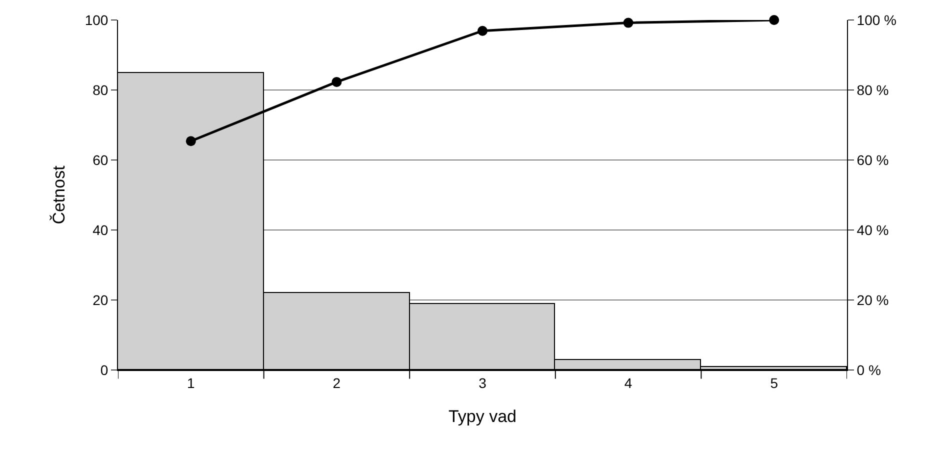 The width and height of the screenshot is (942, 450). What do you see at coordinates (336, 382) in the screenshot?
I see `x-tick-label: 2` at bounding box center [336, 382].